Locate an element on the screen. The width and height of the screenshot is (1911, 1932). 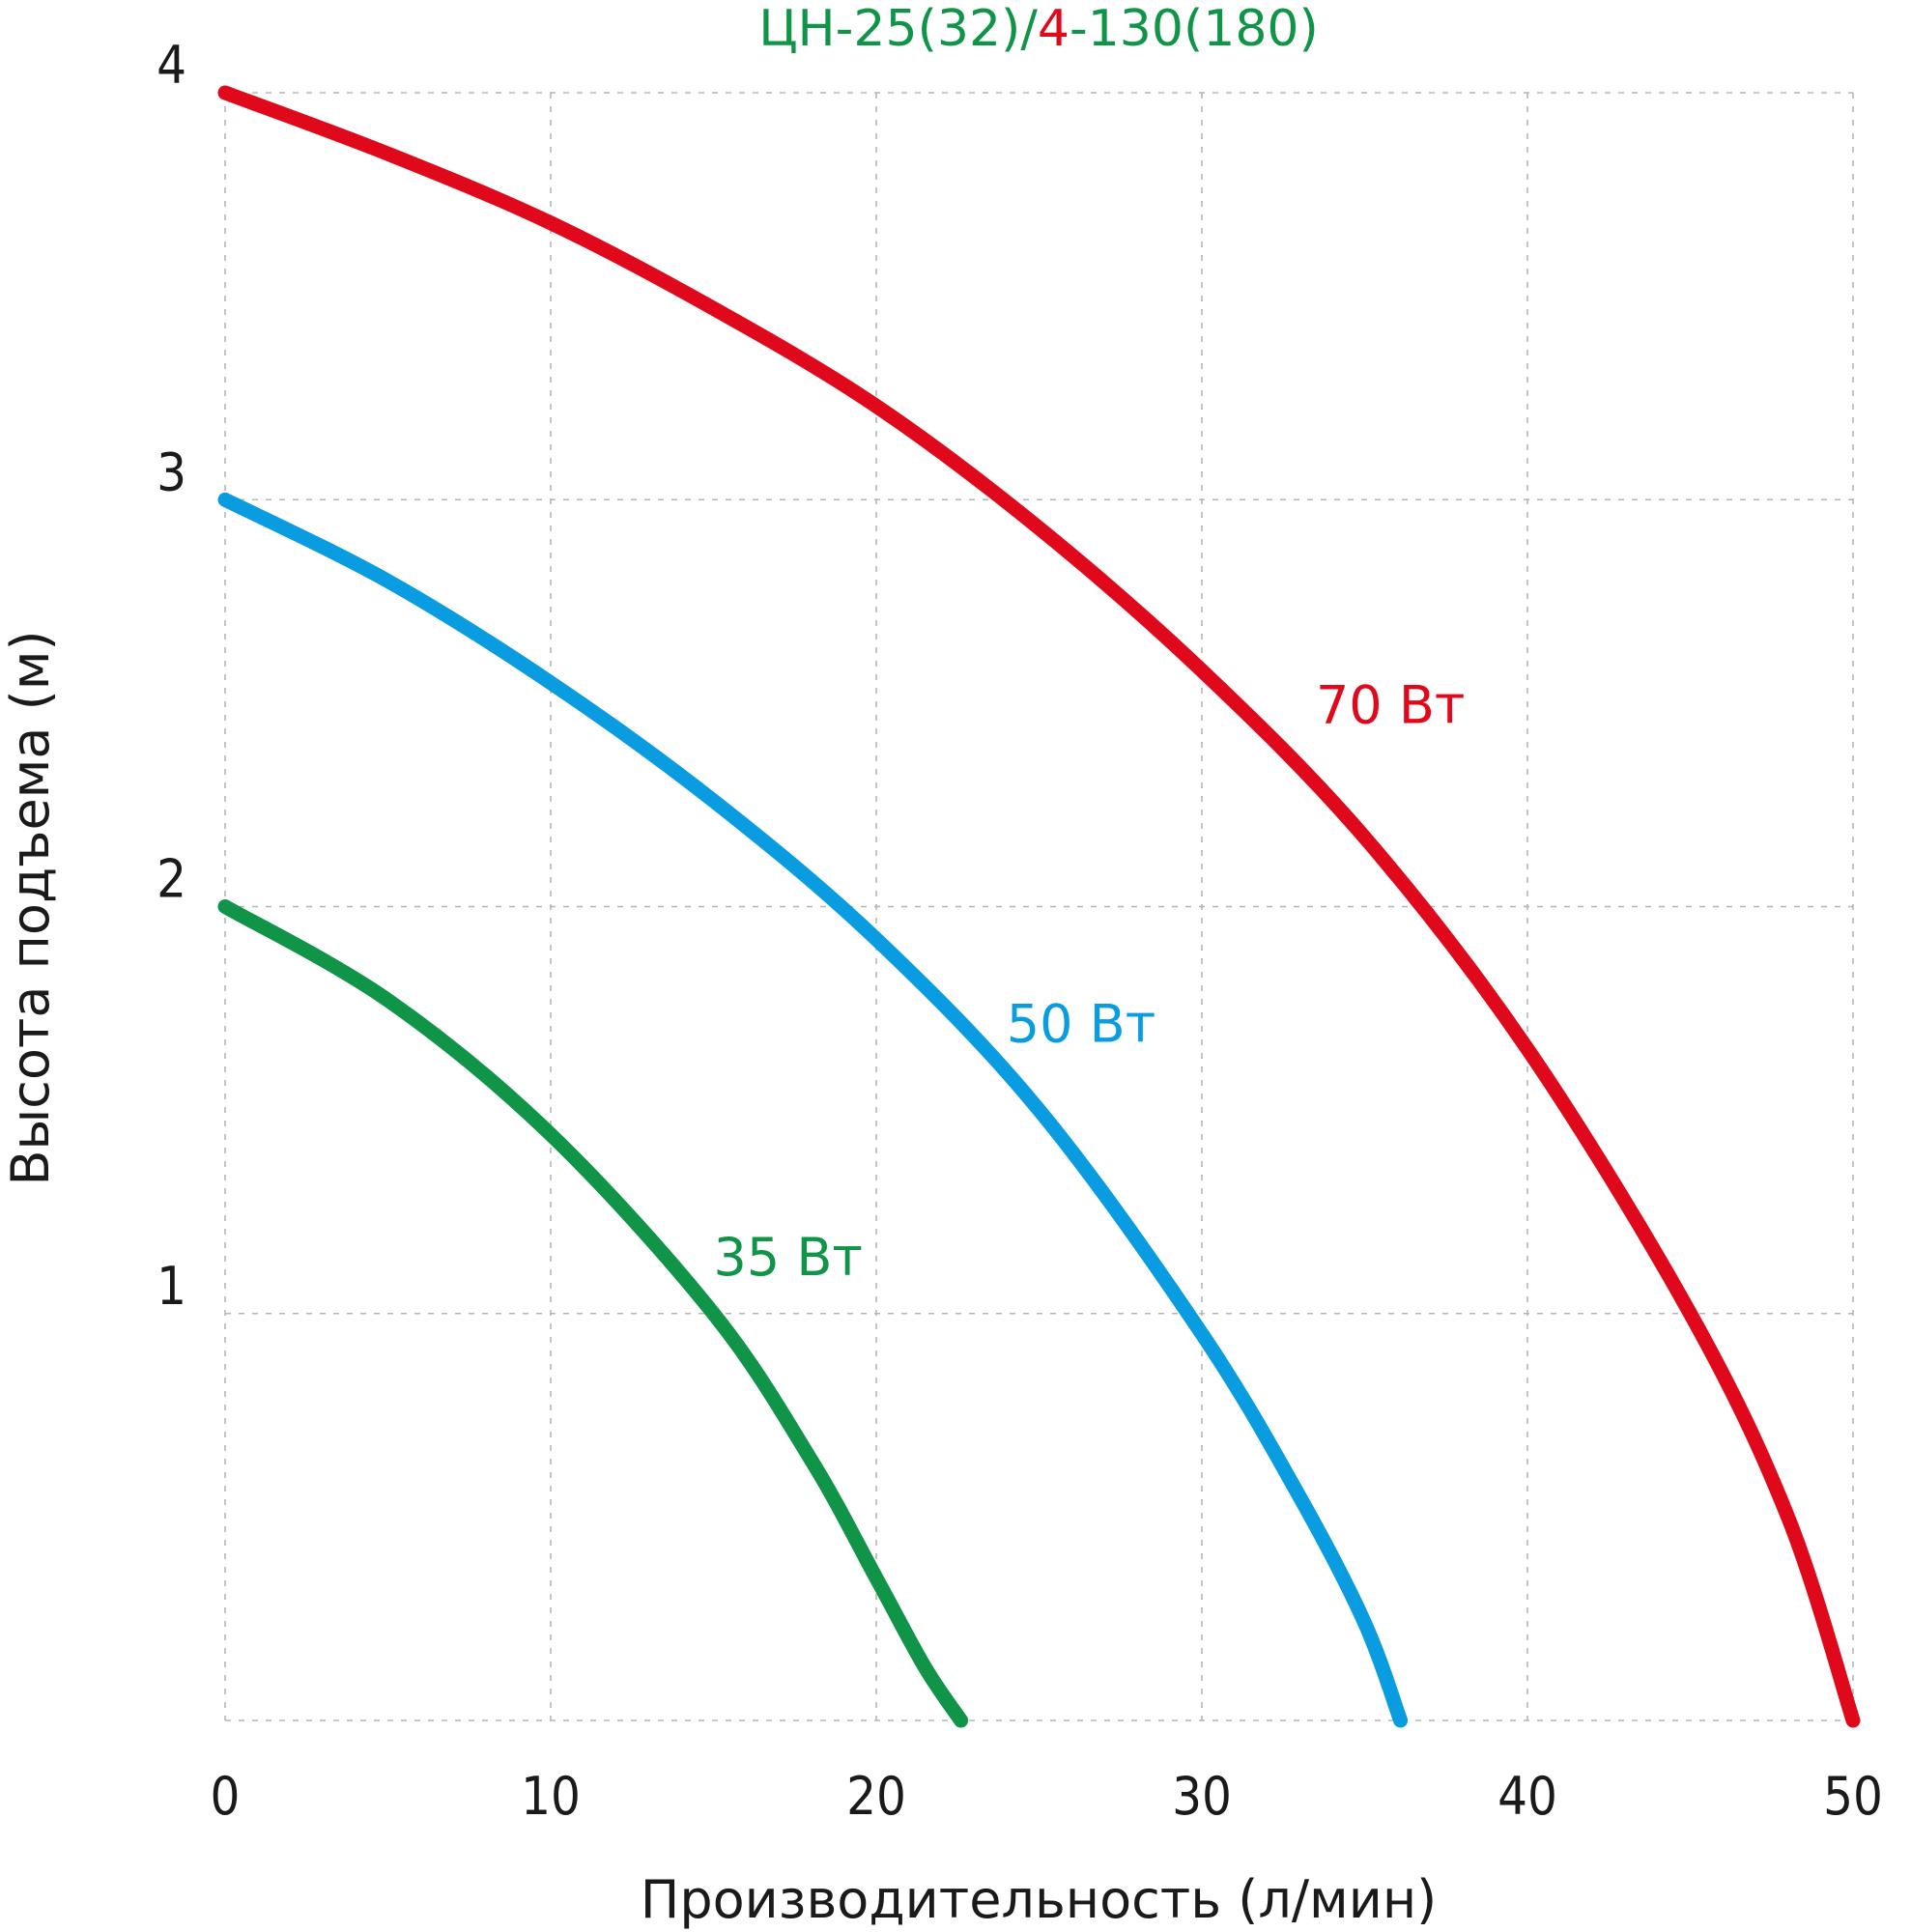
x-tick-label: 20 is located at coordinates (876, 1796).